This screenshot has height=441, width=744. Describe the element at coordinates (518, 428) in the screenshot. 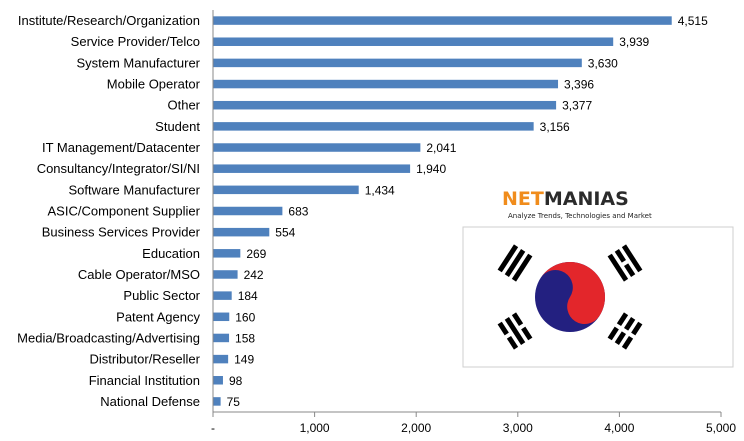

I see `x-tick-label: 3,000` at that location.